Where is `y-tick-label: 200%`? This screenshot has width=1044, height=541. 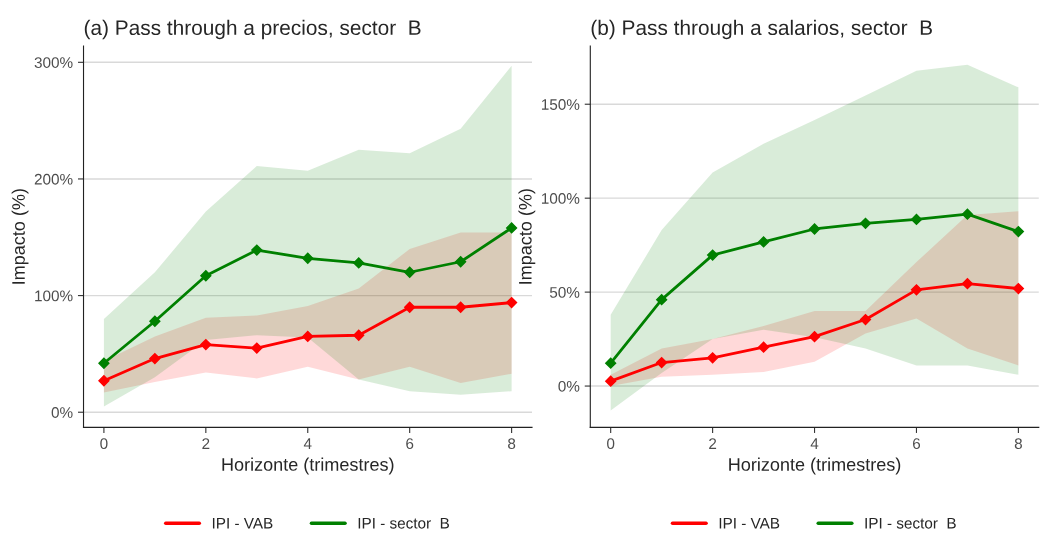
y-tick-label: 200% is located at coordinates (53, 179).